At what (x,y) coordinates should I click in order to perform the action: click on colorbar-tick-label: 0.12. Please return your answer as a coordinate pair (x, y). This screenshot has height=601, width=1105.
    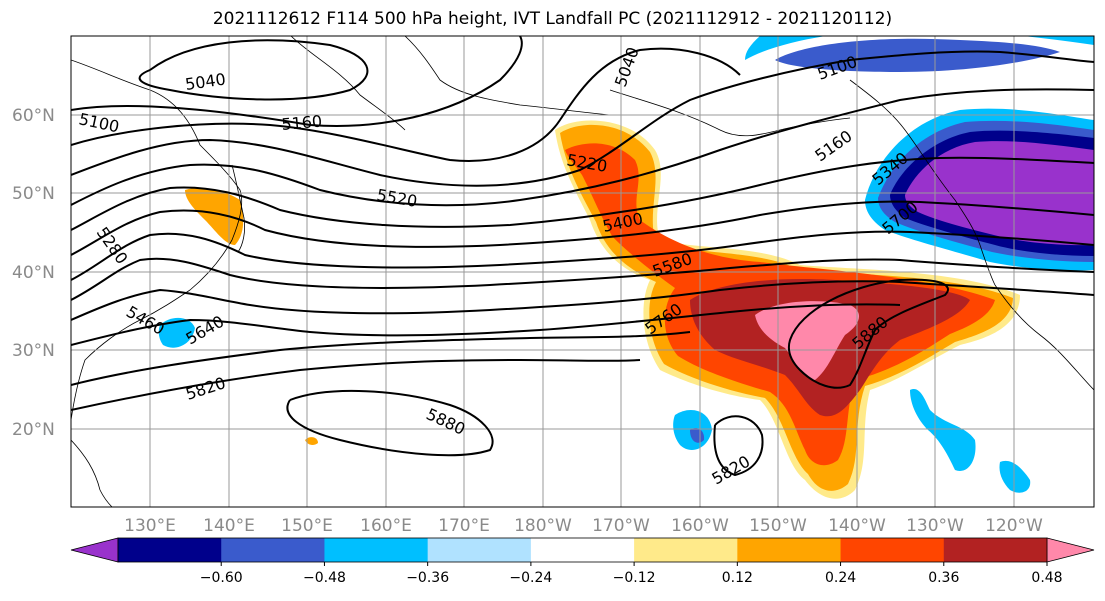
    Looking at the image, I should click on (737, 578).